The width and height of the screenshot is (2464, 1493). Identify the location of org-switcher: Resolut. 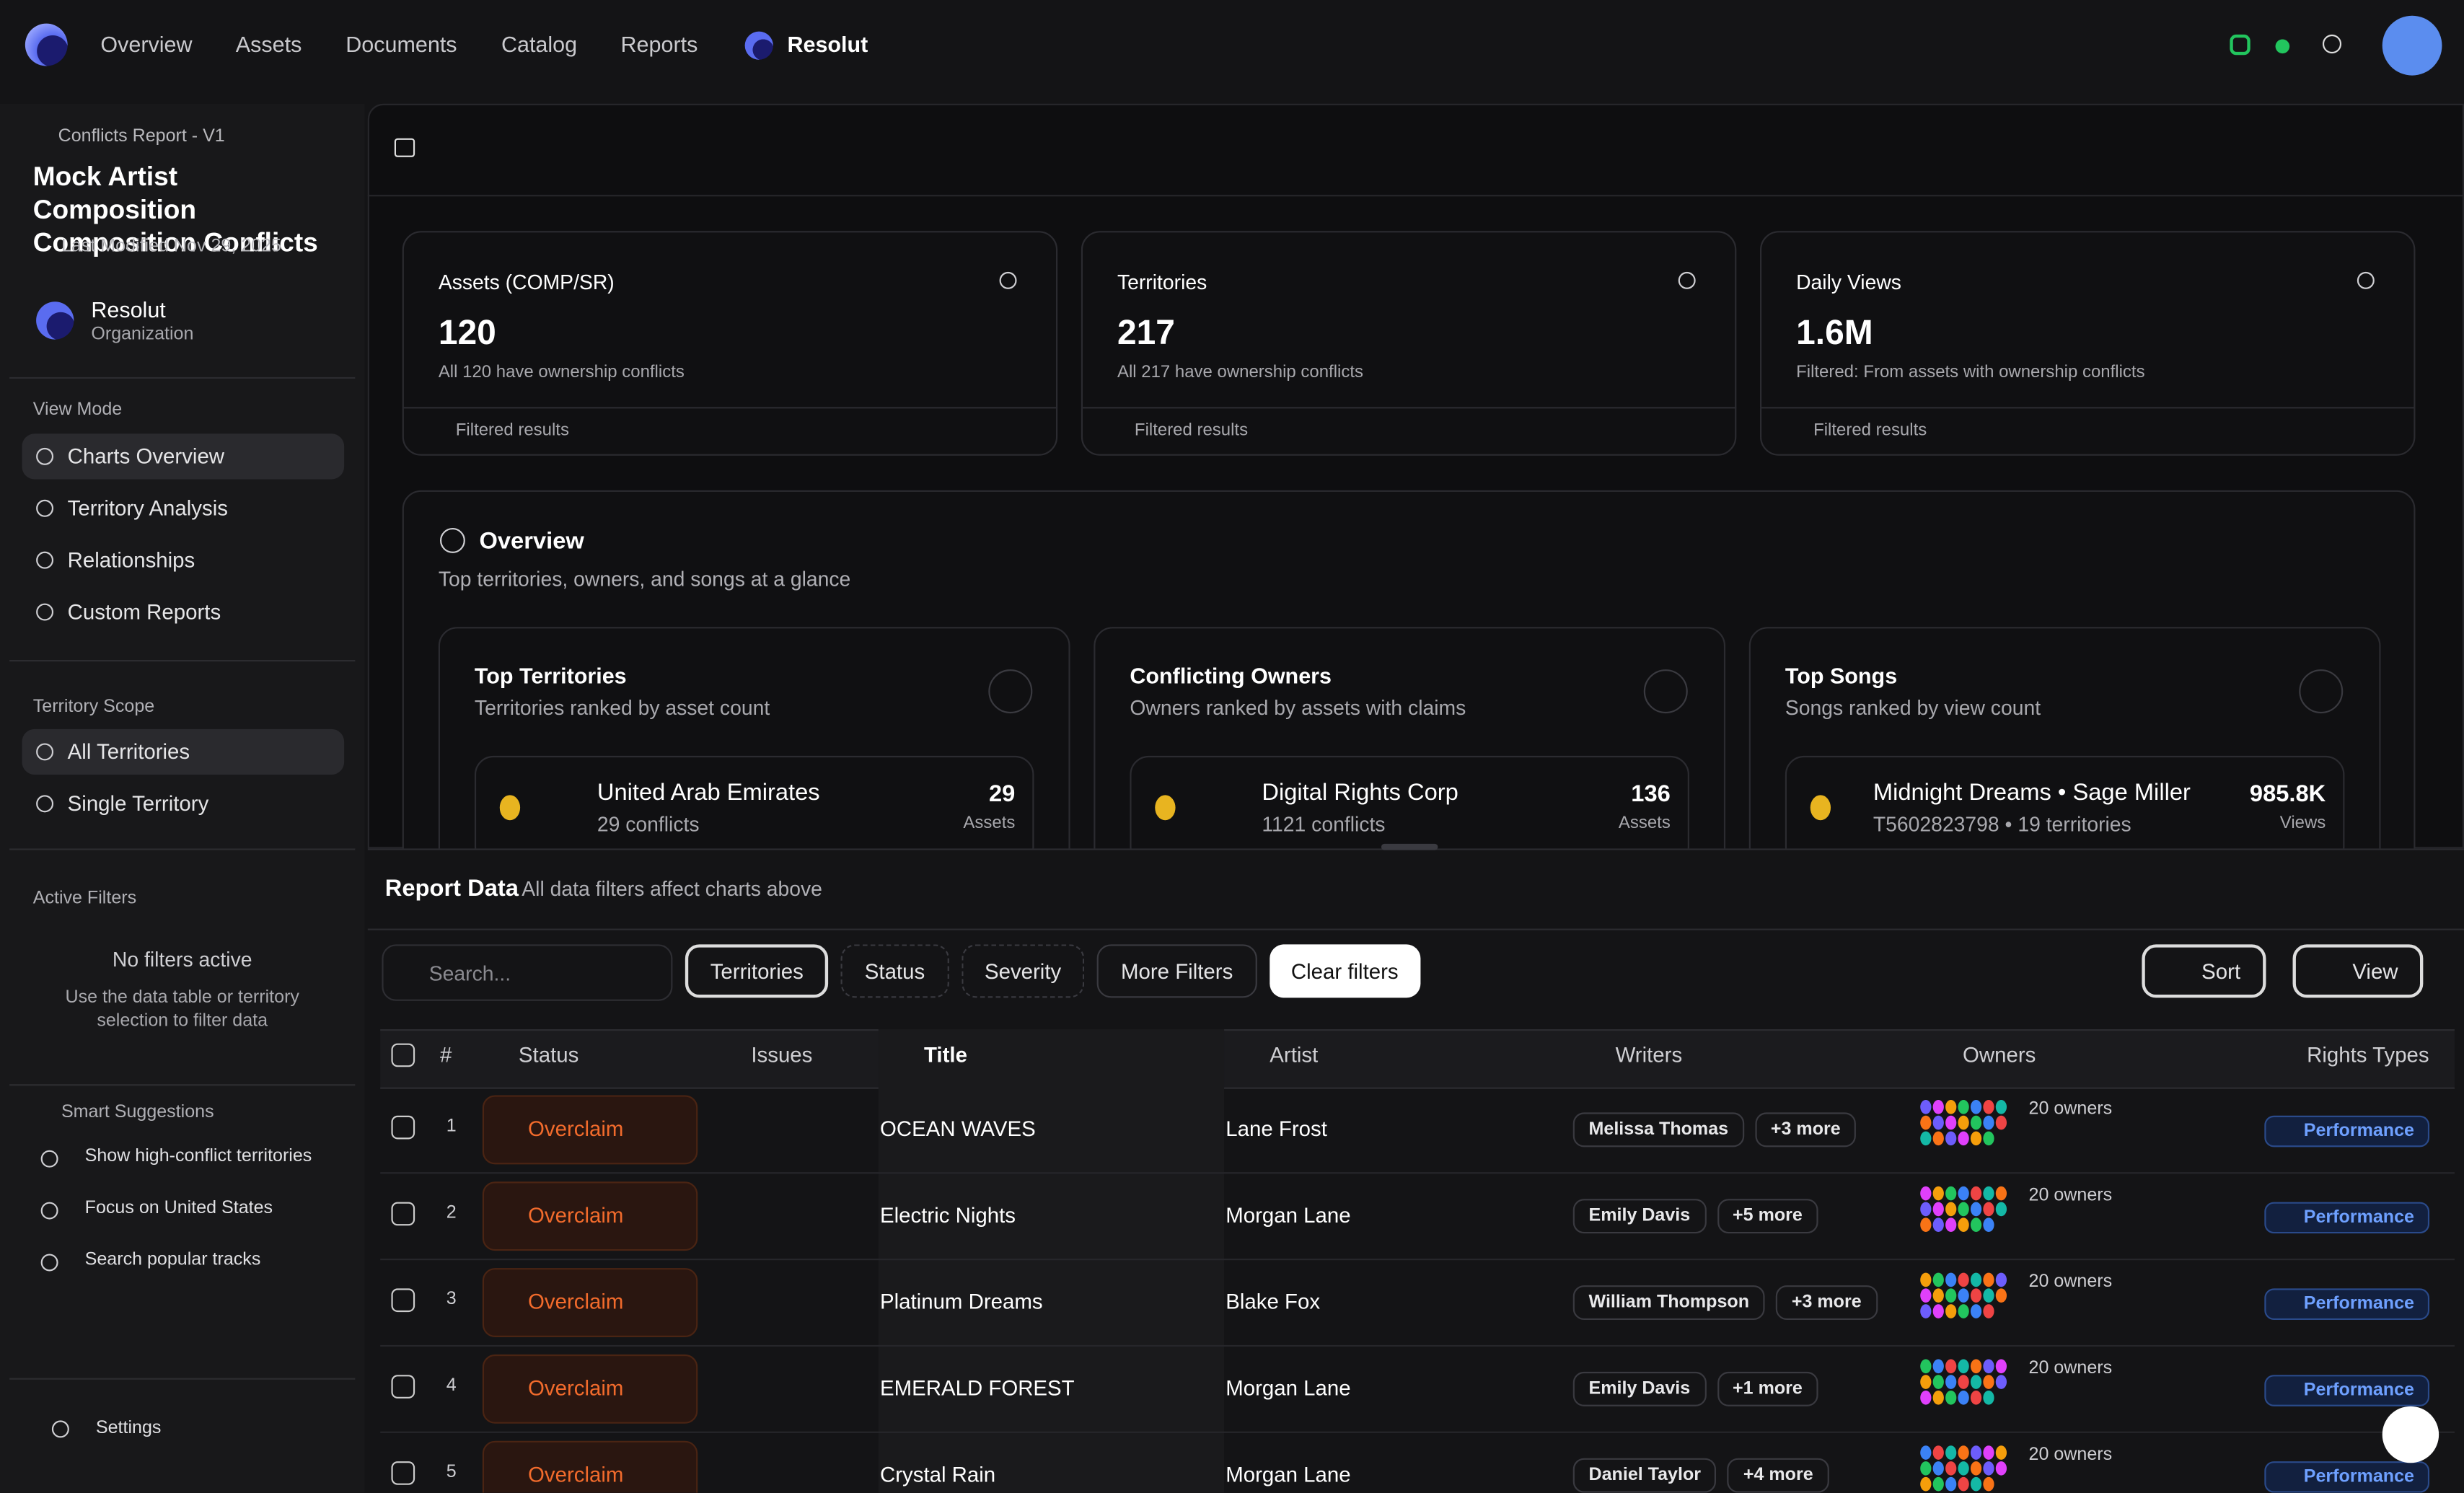
(828, 44).